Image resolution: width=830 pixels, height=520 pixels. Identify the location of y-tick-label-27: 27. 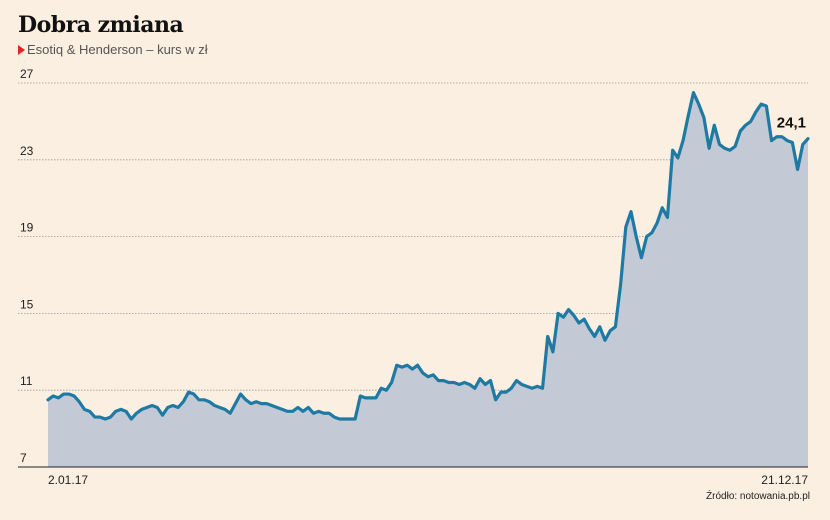
(27, 74).